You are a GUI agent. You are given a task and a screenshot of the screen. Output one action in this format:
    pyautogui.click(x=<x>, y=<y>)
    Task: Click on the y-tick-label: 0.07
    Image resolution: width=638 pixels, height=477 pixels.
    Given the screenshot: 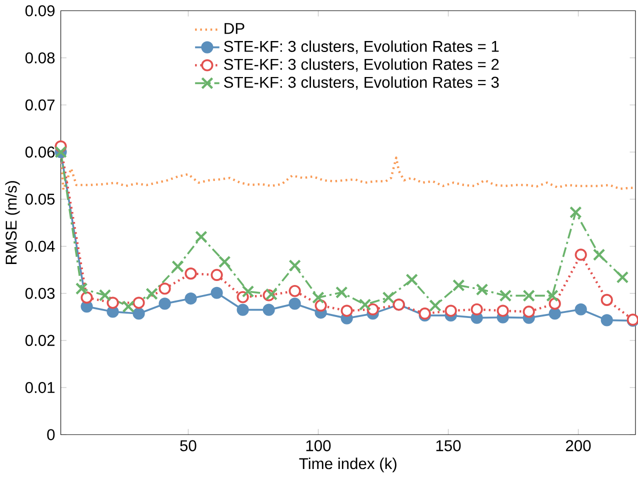 What is the action you would take?
    pyautogui.click(x=39, y=104)
    